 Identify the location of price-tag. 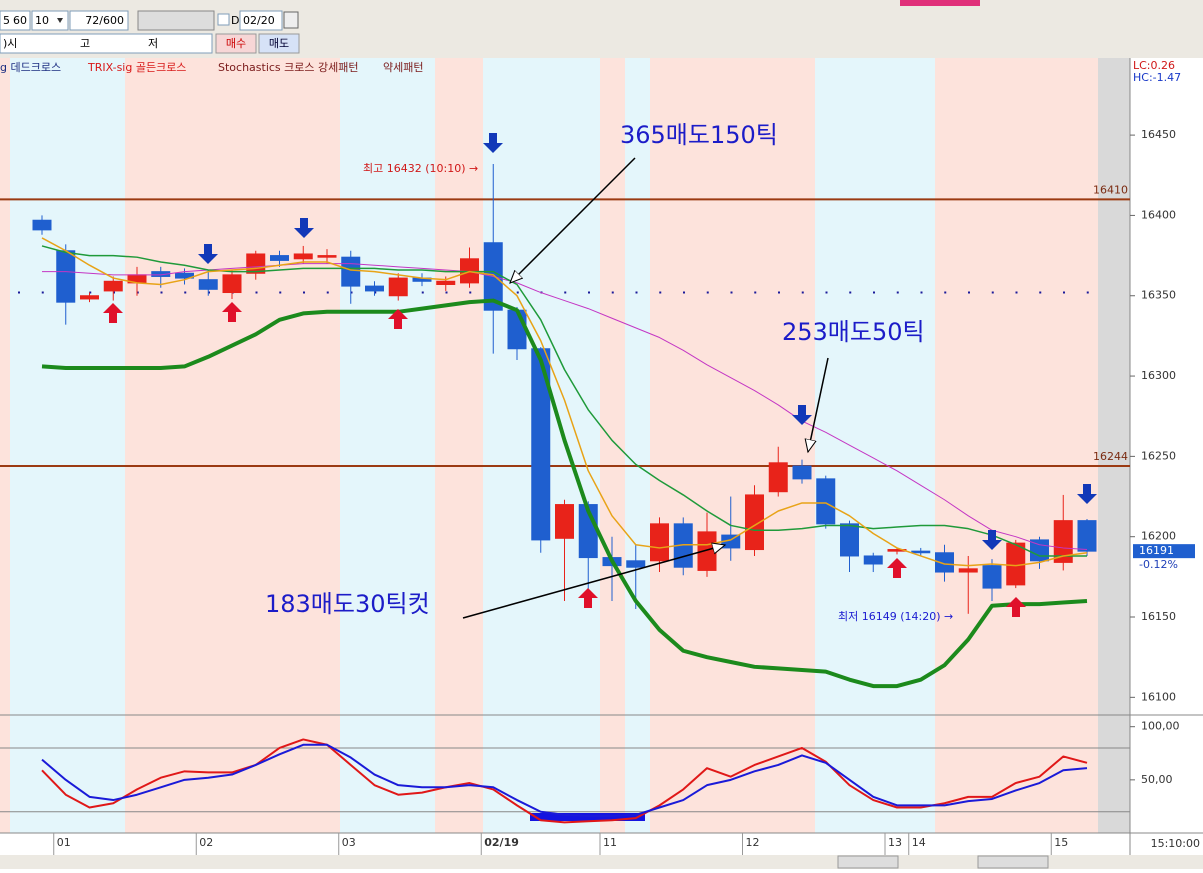
(1164, 551).